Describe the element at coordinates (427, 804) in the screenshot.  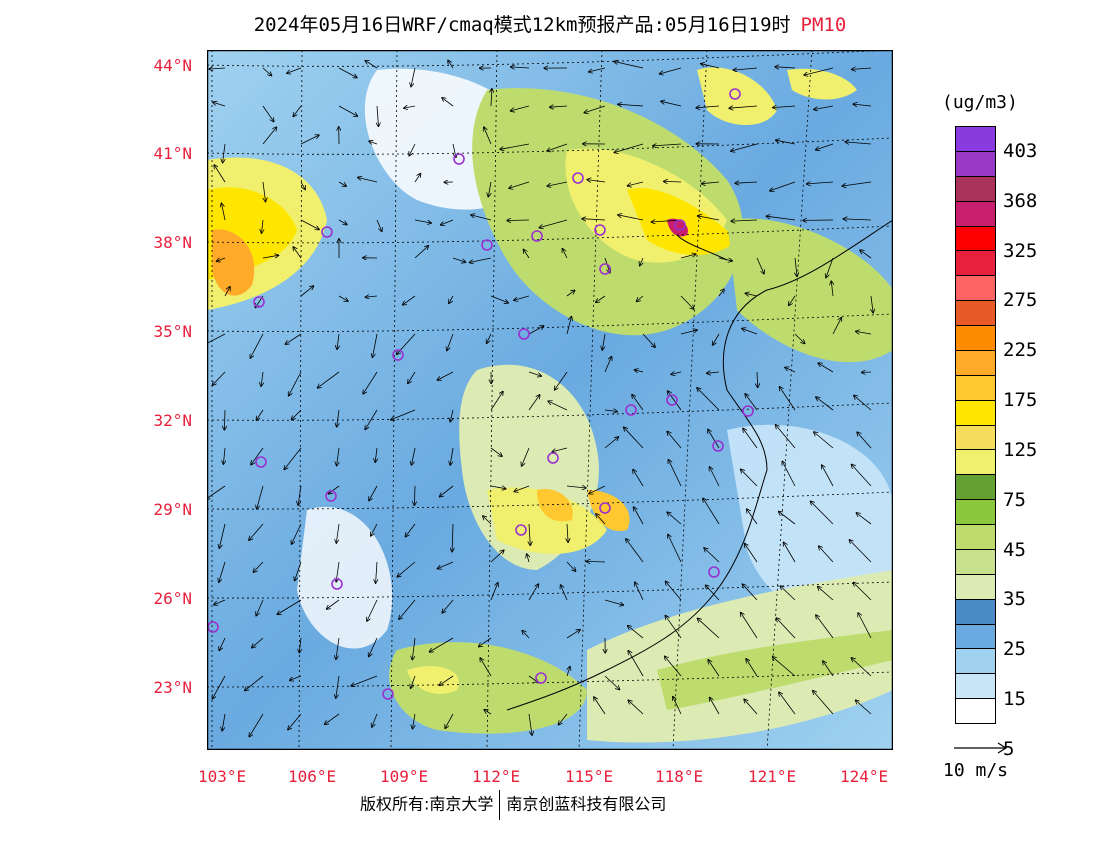
I see `copyright-text: 版权所有:南京大学` at that location.